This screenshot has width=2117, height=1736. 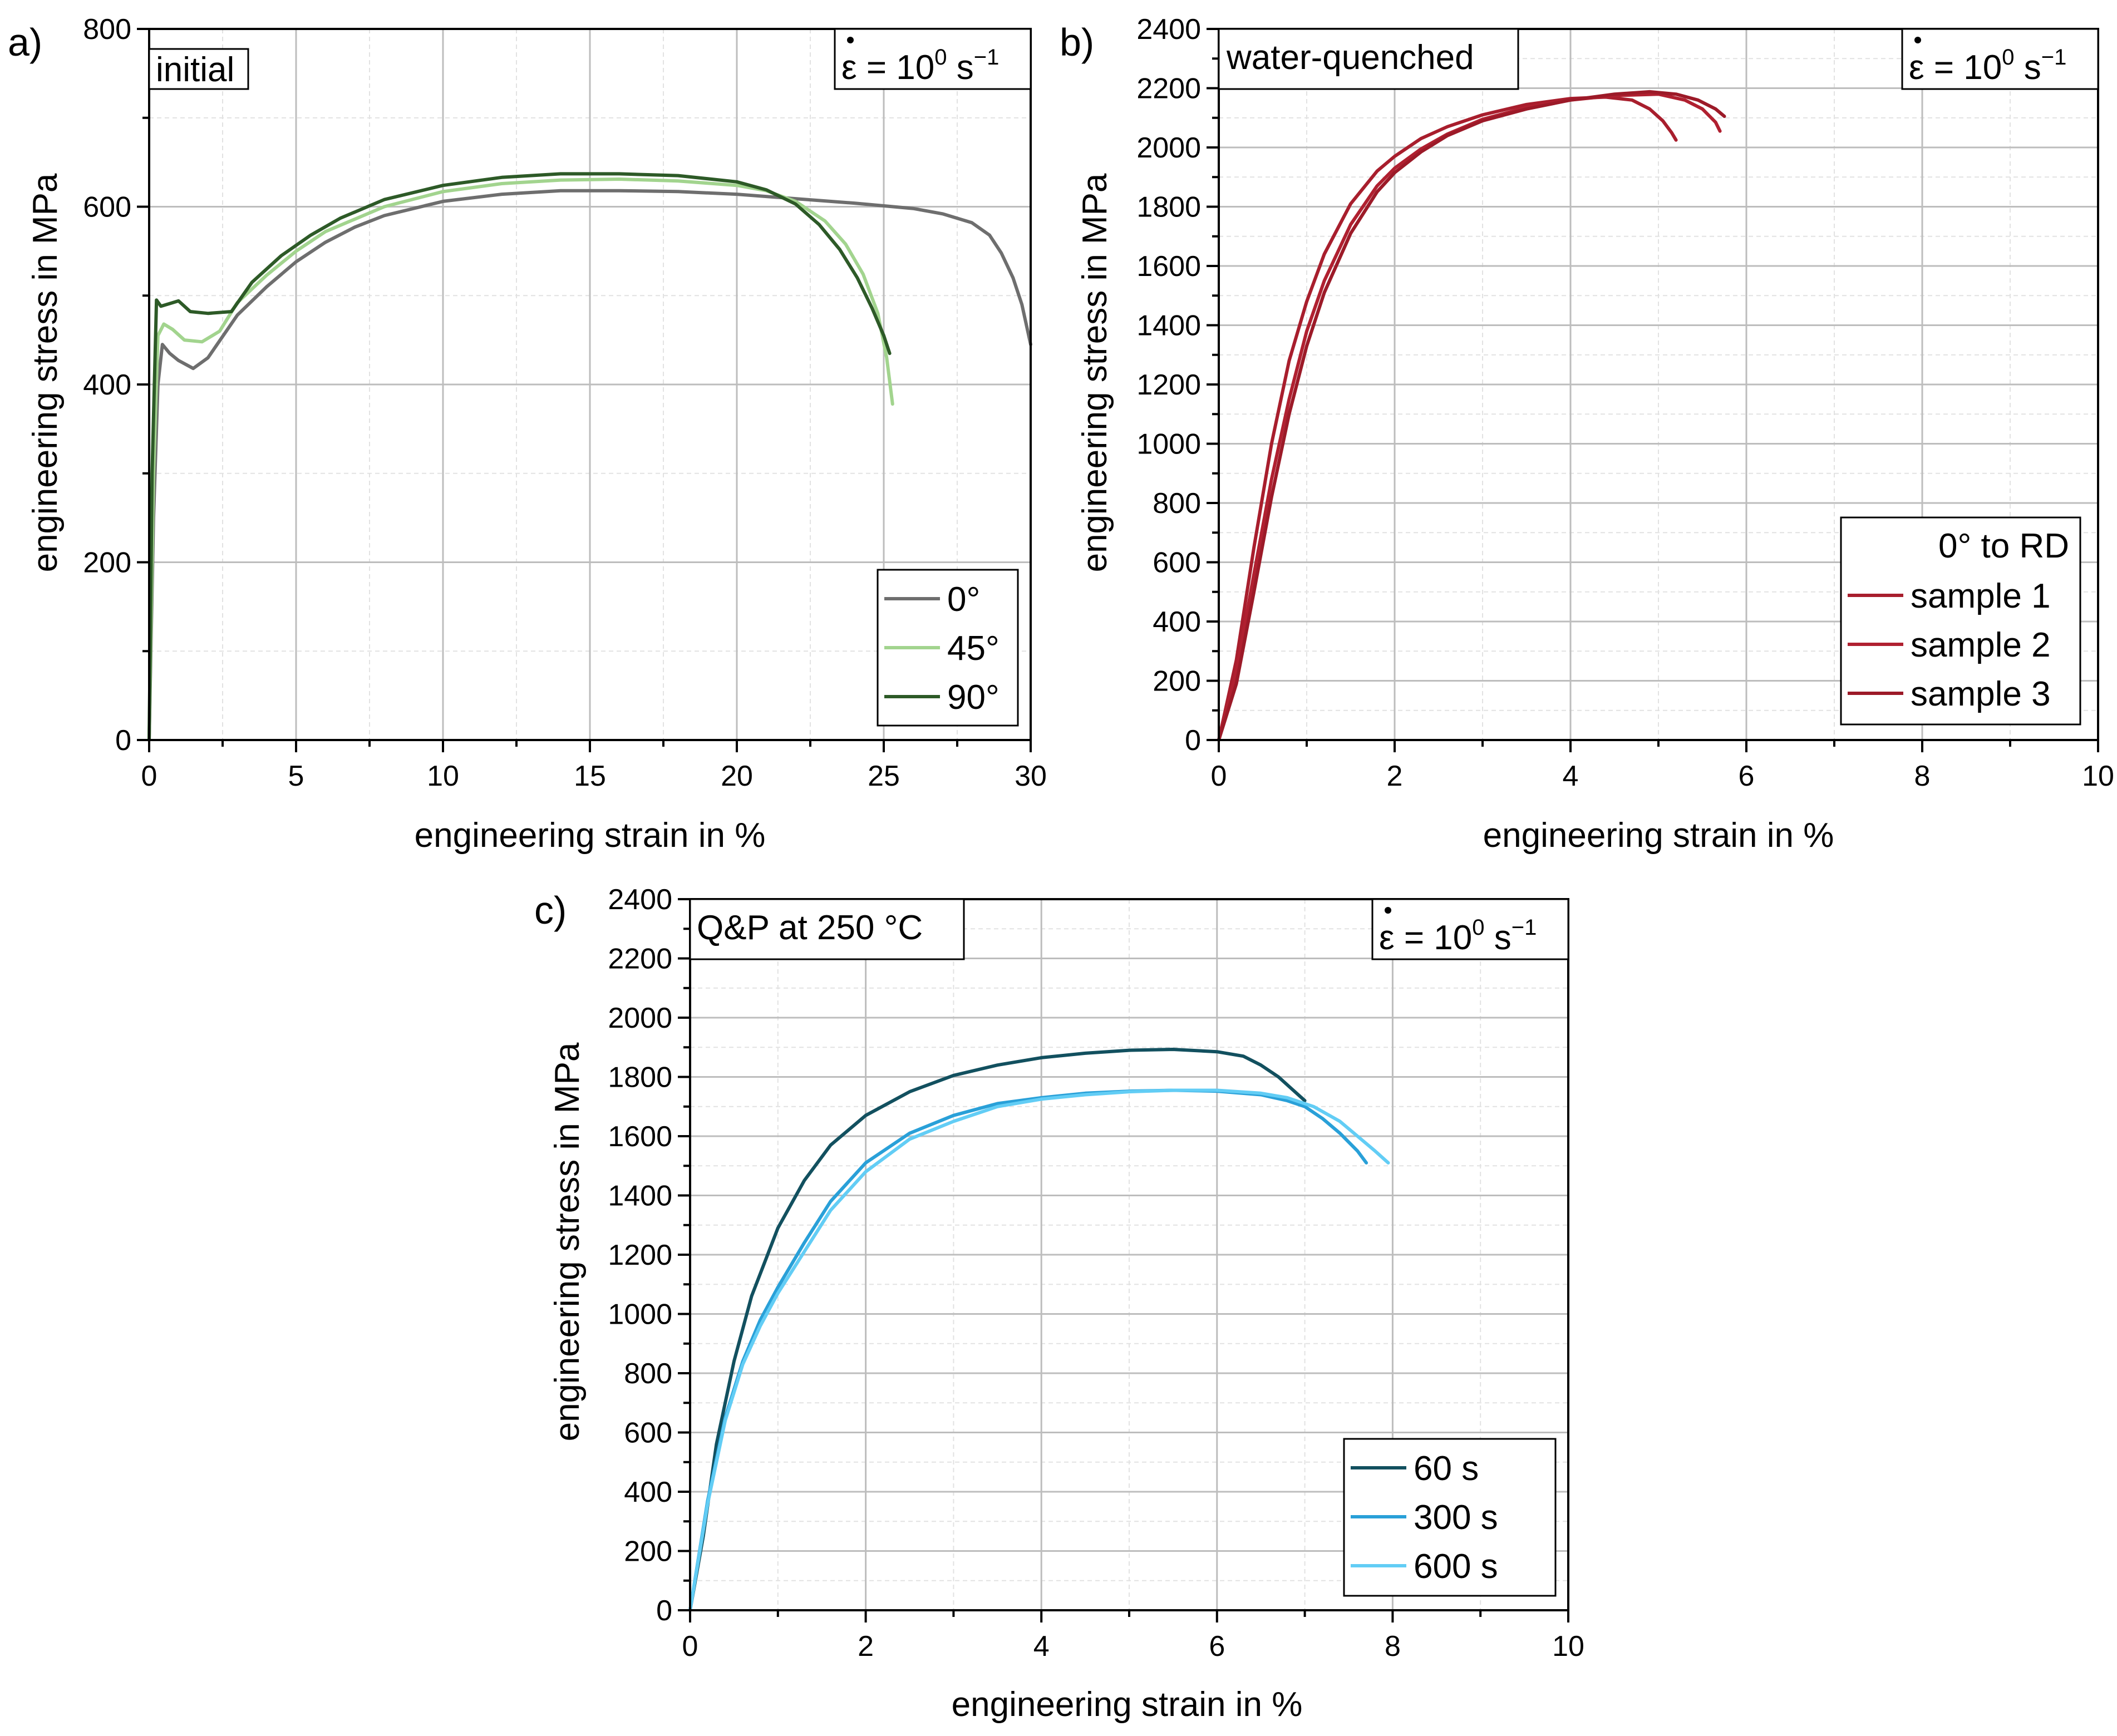 I want to click on legend: 0° 45° 90°, so click(x=948, y=648).